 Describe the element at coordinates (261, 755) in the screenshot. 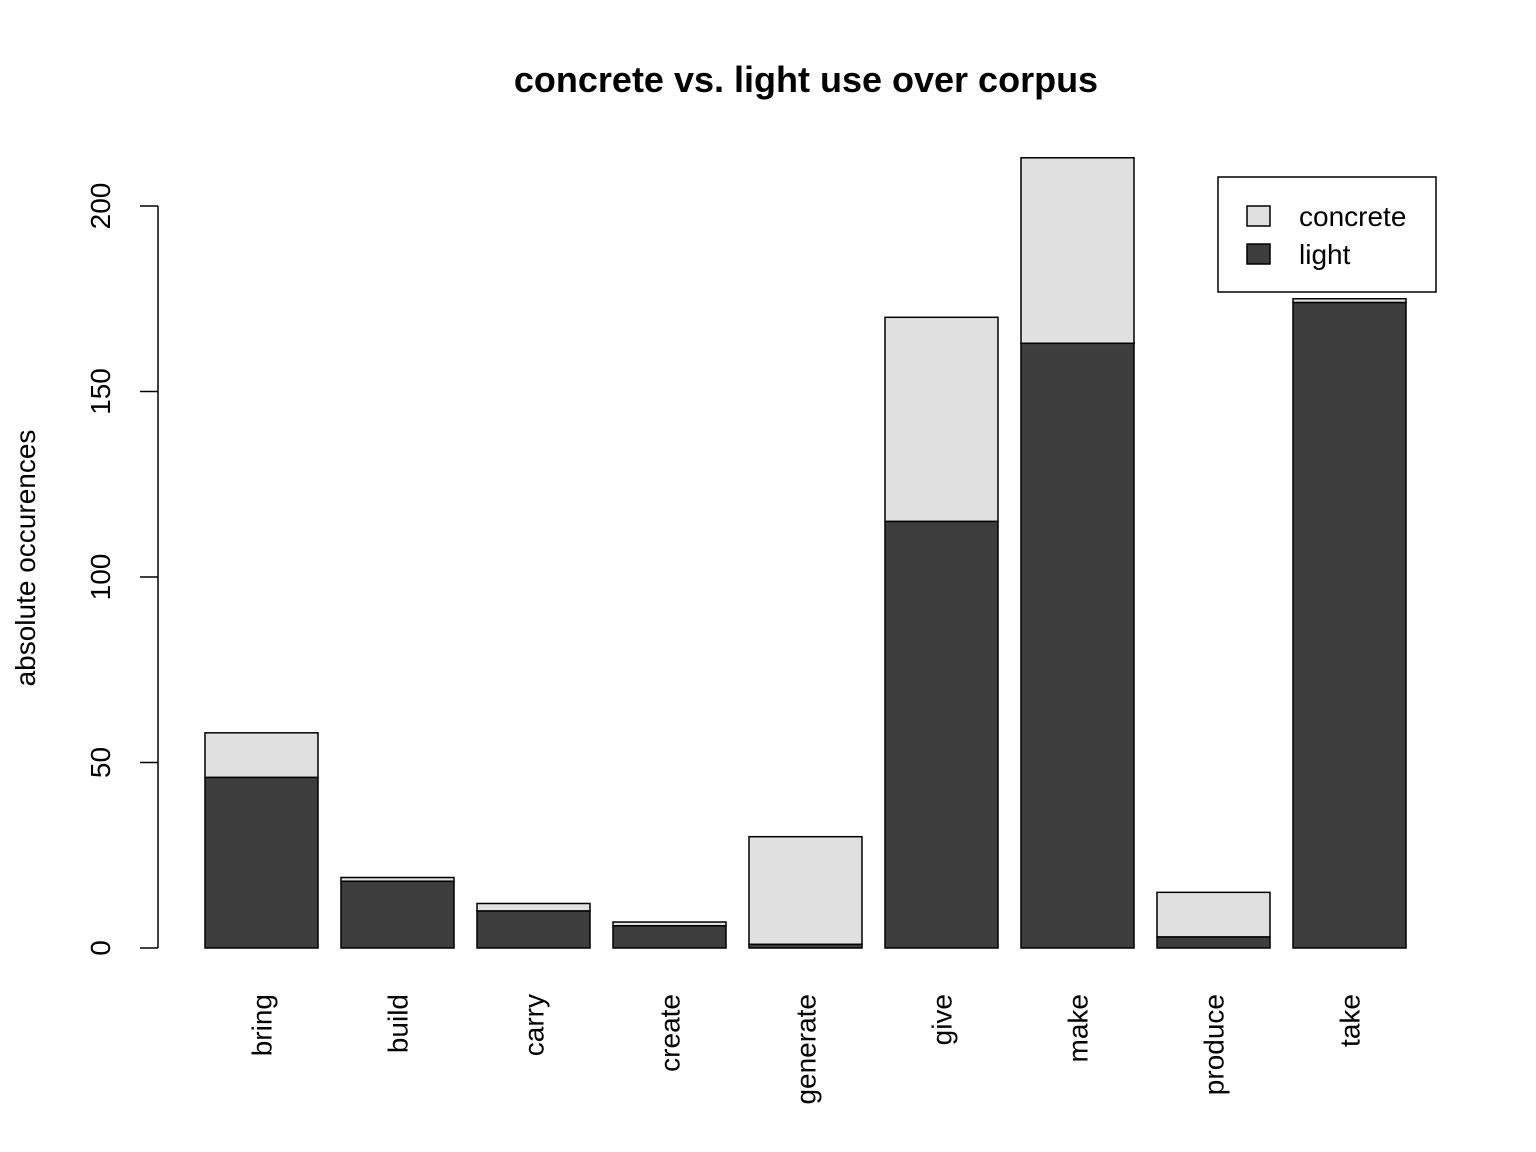

I see `bar-bring-concrete` at that location.